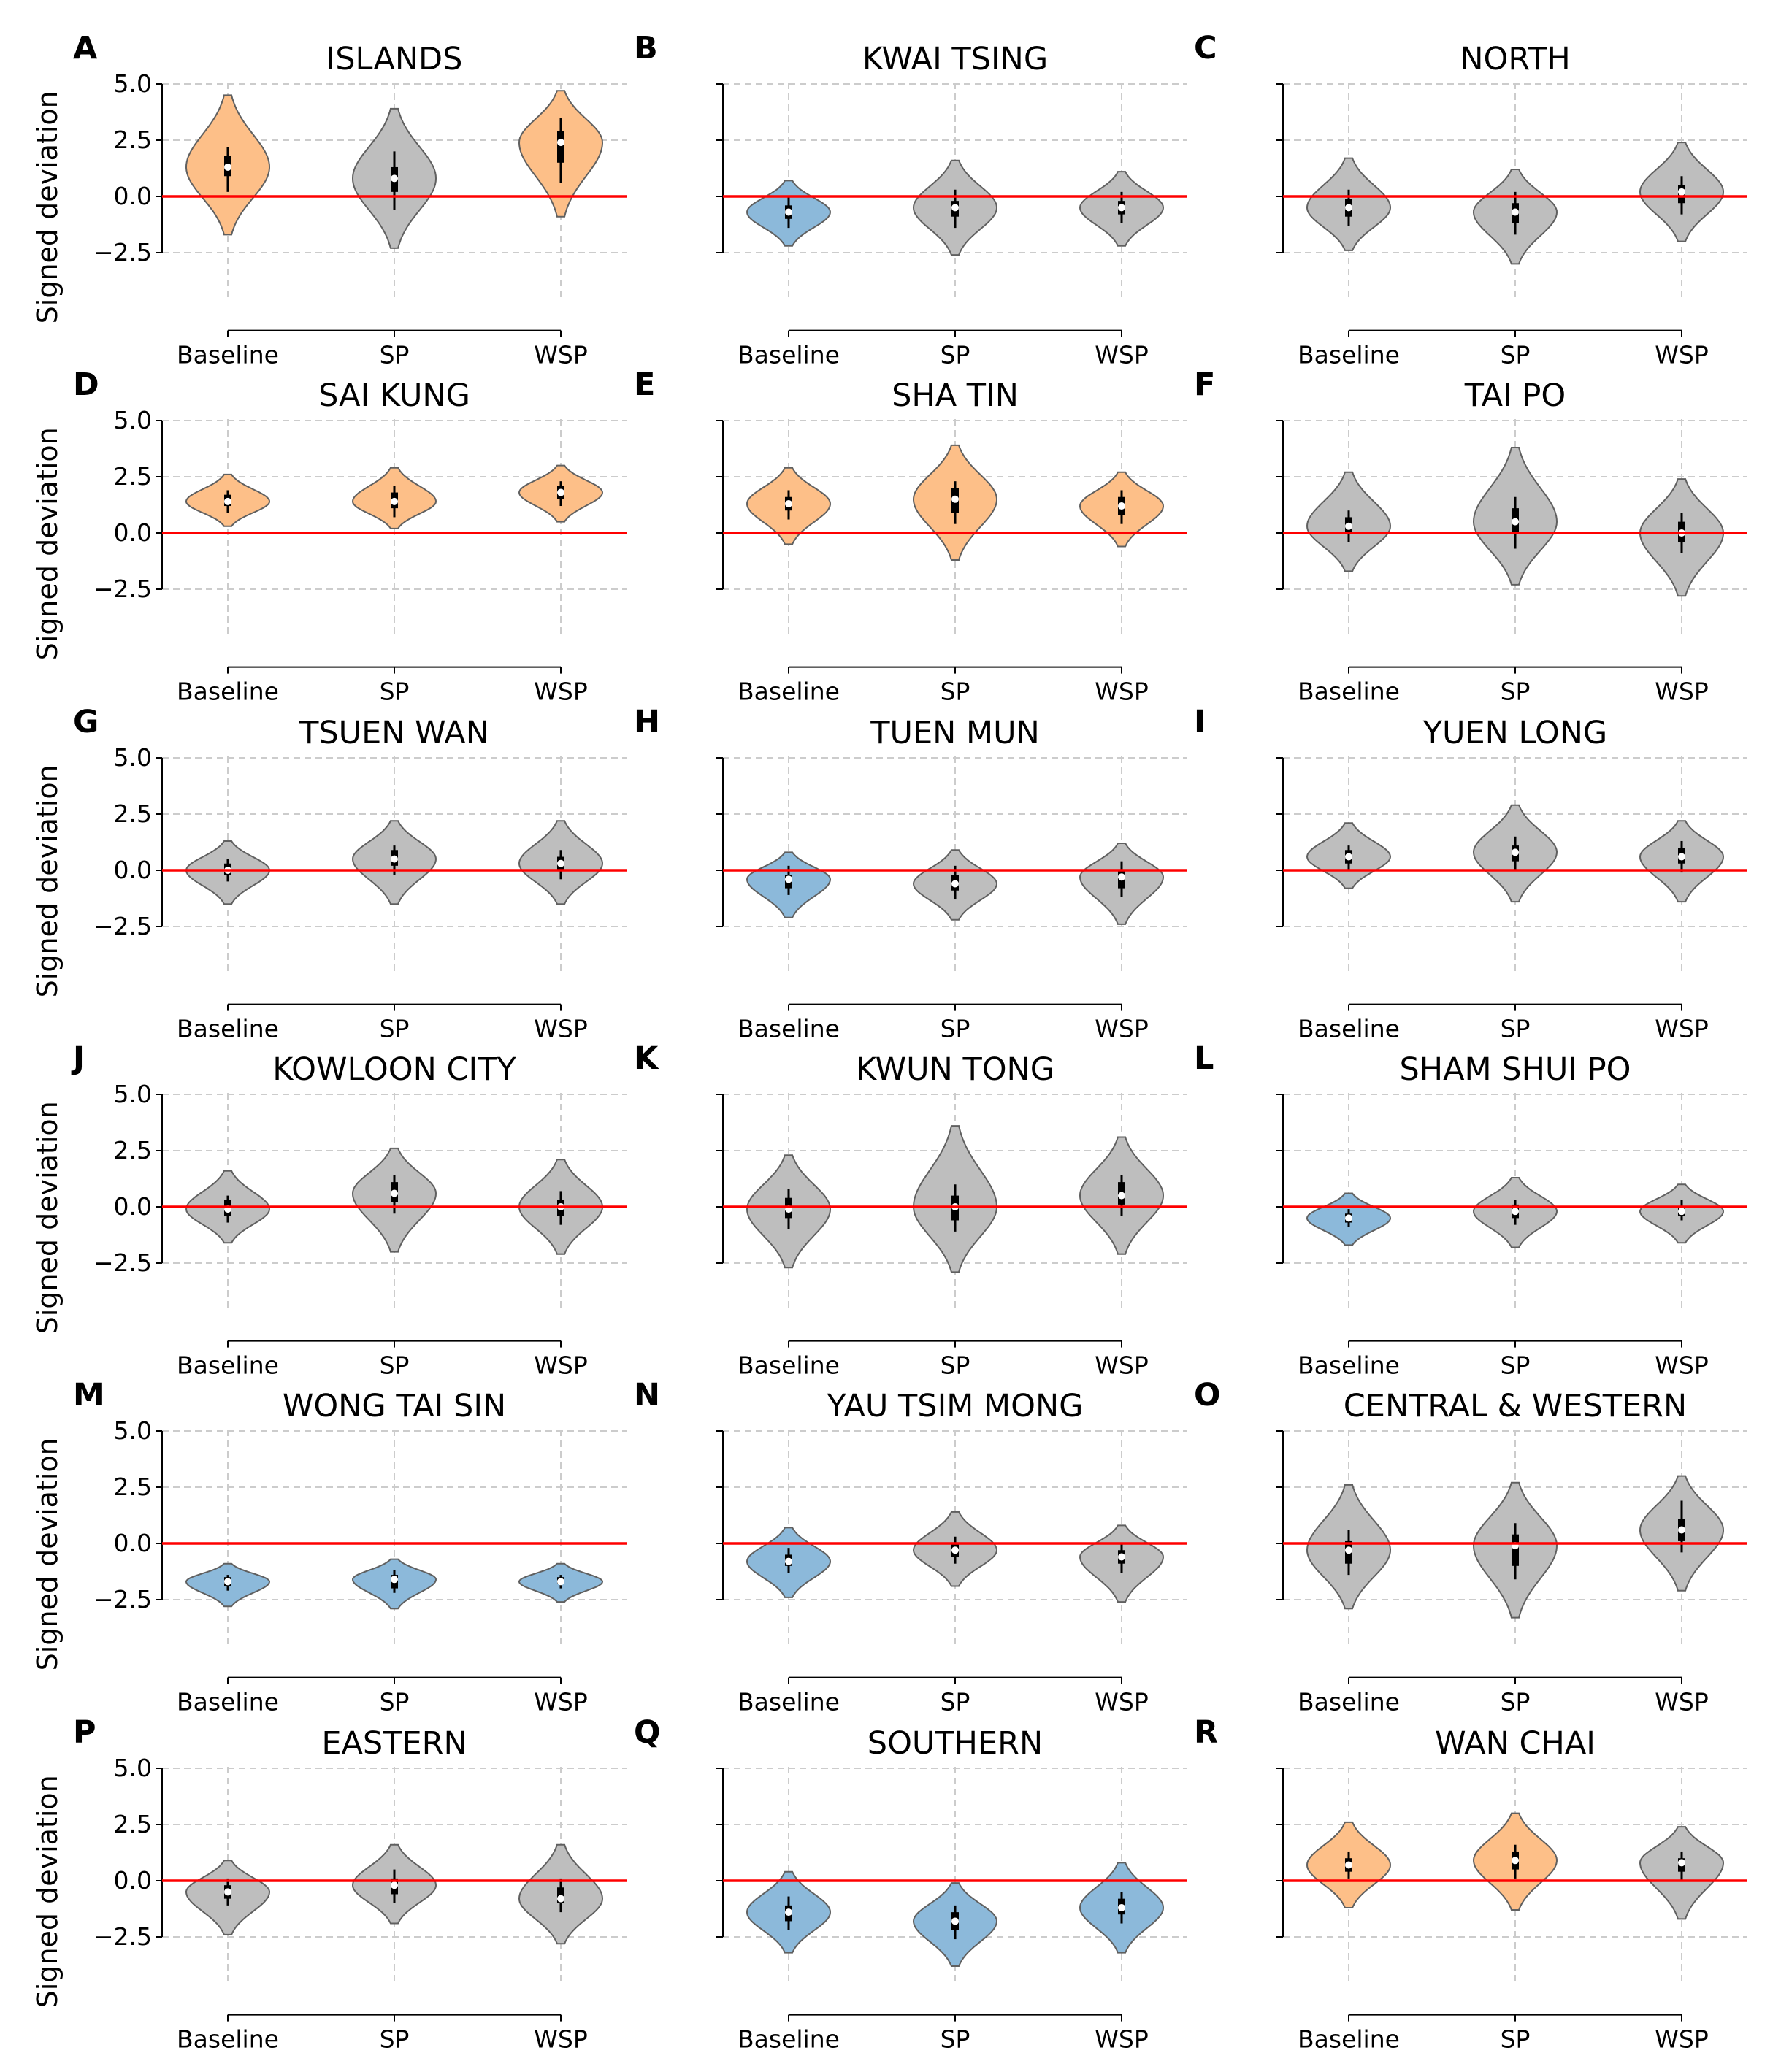  I want to click on panel-letter: R, so click(1206, 1733).